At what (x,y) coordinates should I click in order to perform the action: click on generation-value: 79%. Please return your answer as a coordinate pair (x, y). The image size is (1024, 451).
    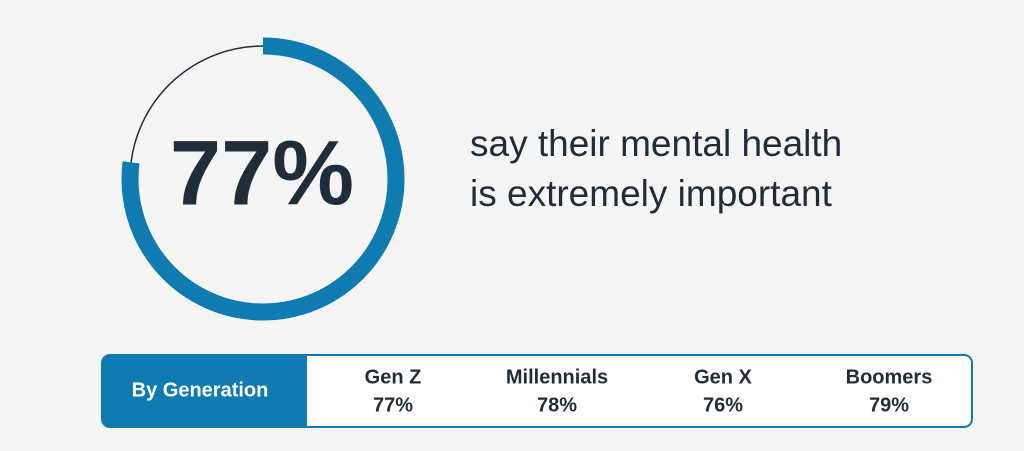
    Looking at the image, I should click on (889, 405).